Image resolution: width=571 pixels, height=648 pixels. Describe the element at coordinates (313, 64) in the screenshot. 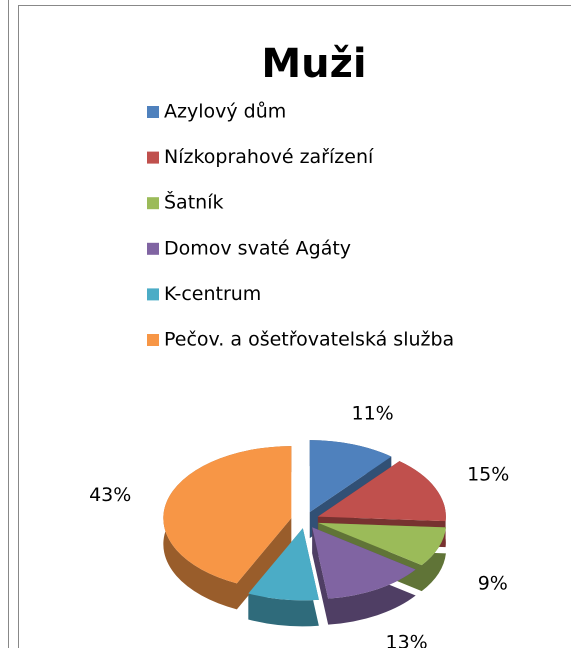

I see `chart-title: Muži` at that location.